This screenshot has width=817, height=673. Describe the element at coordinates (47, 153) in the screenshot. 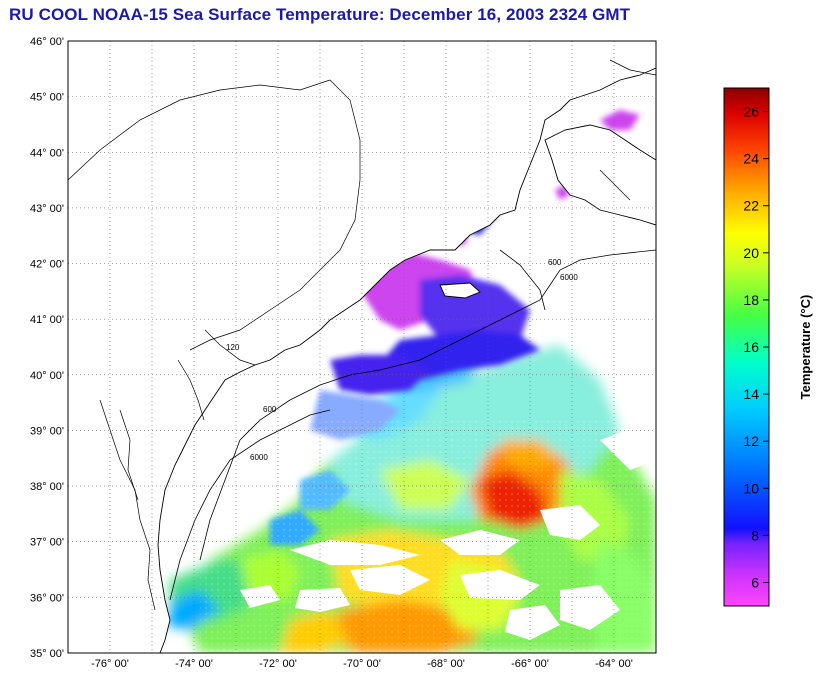

I see `latitude-tick-label: 44° 00'` at that location.